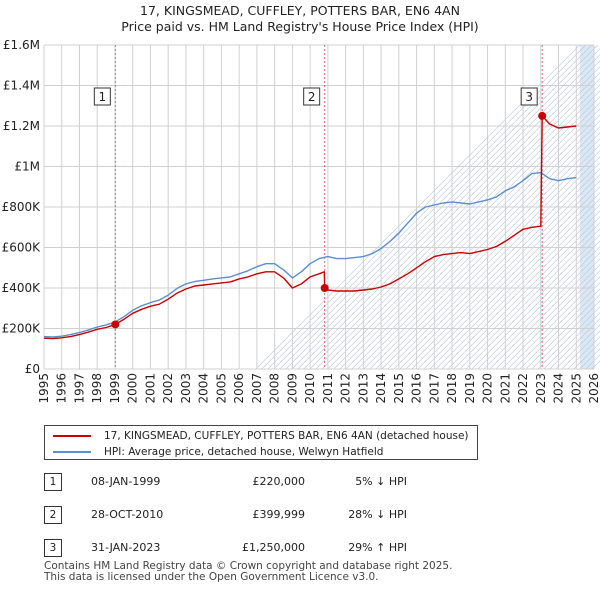 This screenshot has width=600, height=590. Describe the element at coordinates (21, 45) in the screenshot. I see `y-tick-label: £1.6M` at that location.